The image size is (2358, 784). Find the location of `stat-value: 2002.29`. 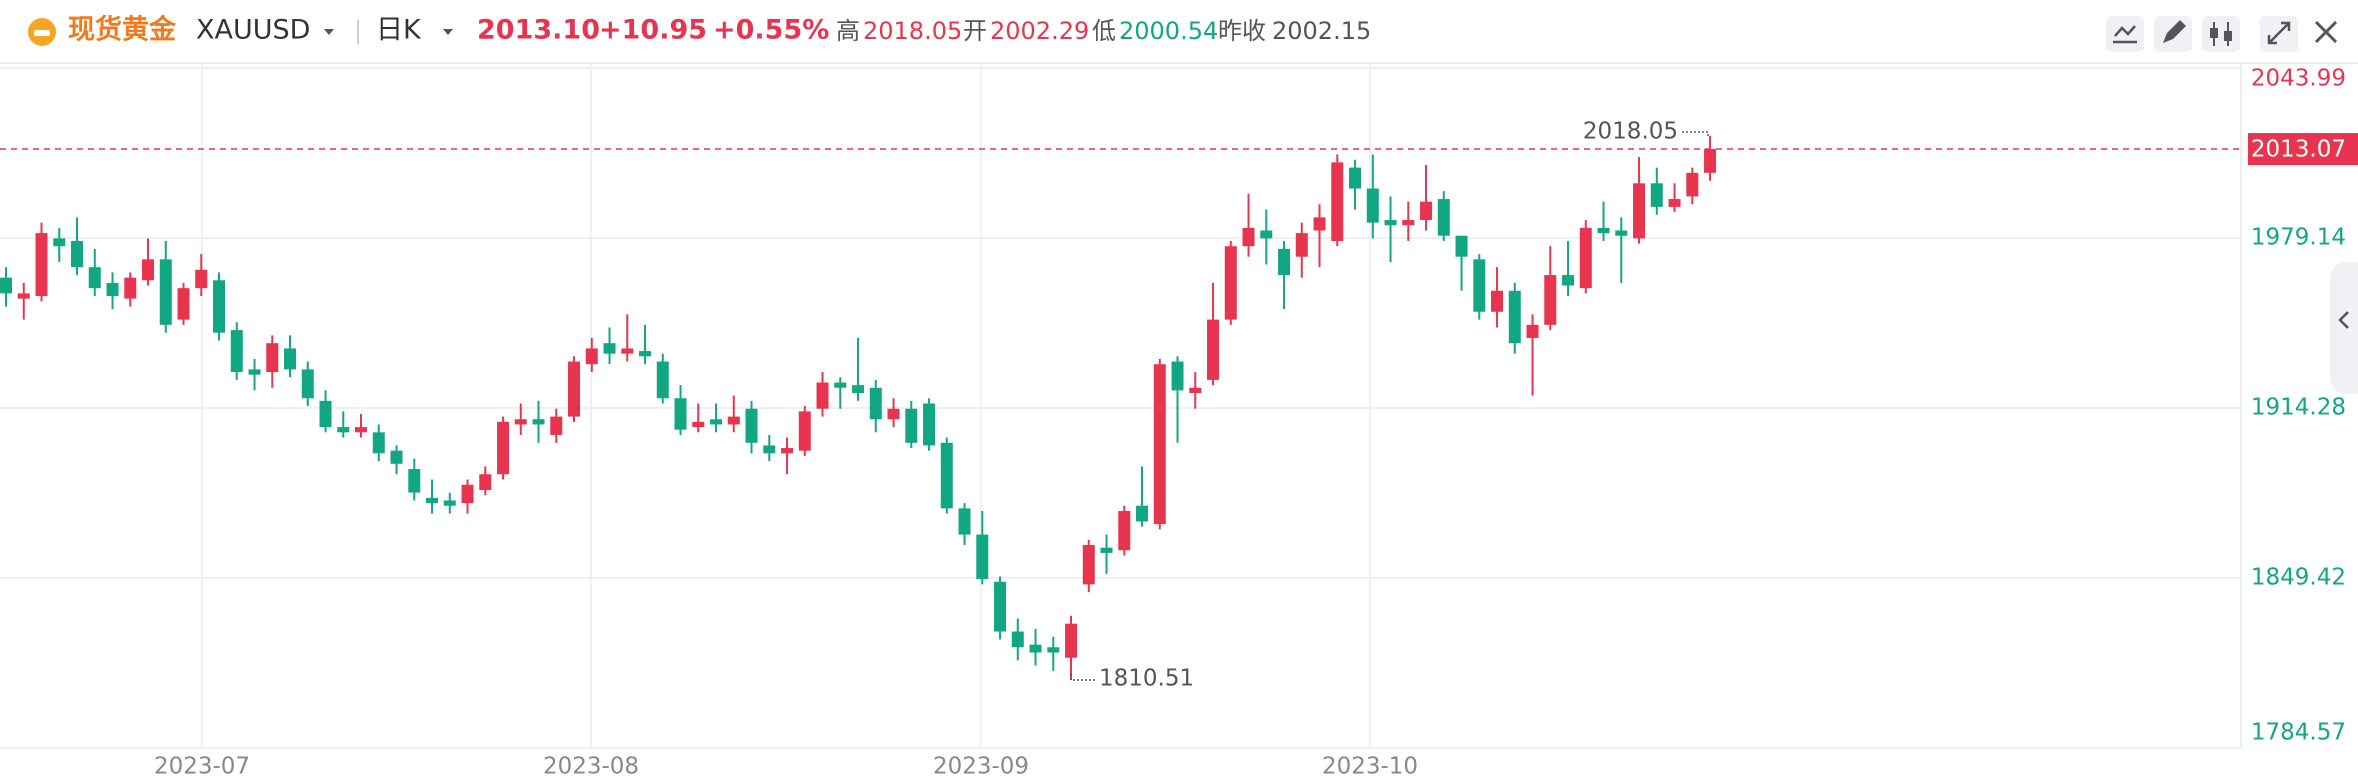

stat-value: 2002.29 is located at coordinates (1039, 31).